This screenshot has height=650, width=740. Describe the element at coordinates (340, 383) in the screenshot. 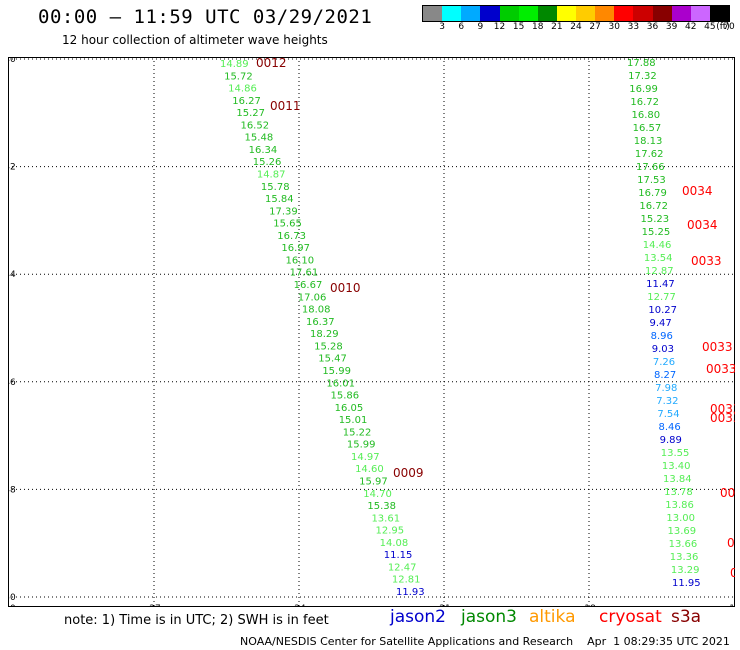

I see `swh-value: 16.01` at that location.